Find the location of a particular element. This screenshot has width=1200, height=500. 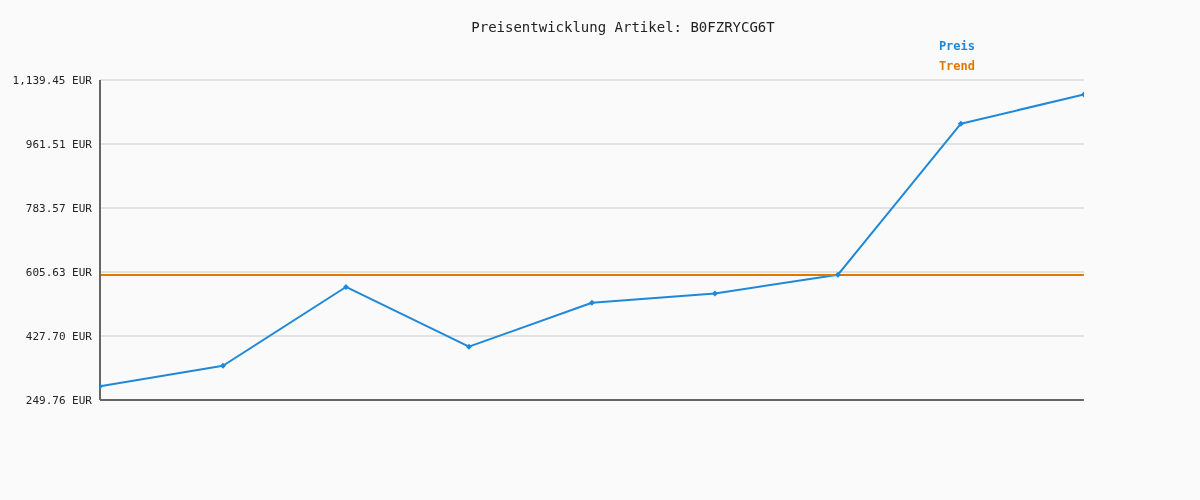

y-tick-label: 961.51 EUR is located at coordinates (59, 144).